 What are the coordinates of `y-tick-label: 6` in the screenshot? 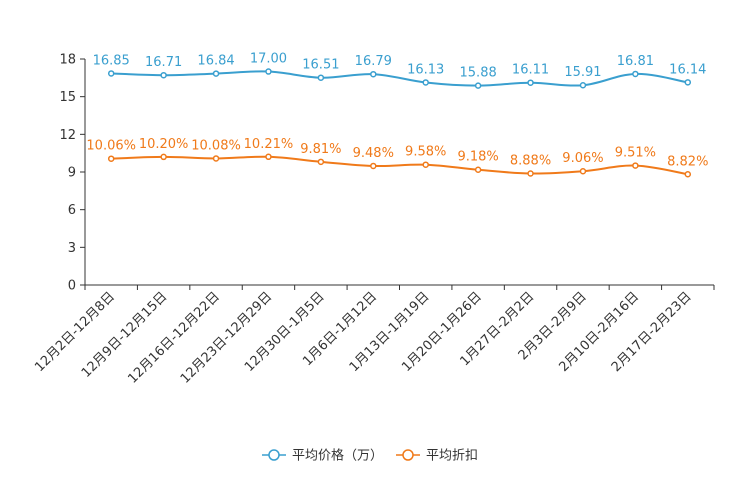 It's located at (72, 210).